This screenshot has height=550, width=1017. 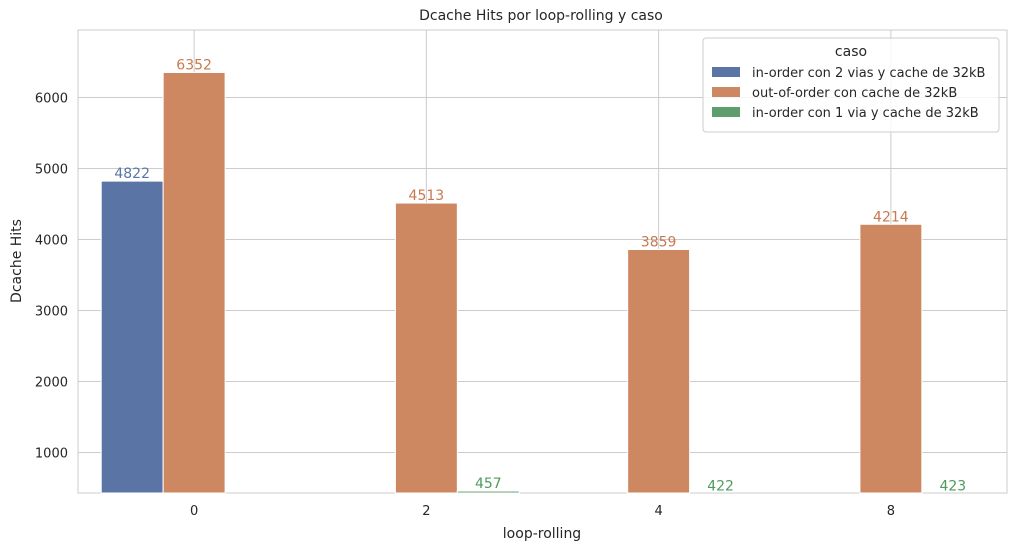 I want to click on bar-value-label: 423, so click(x=952, y=486).